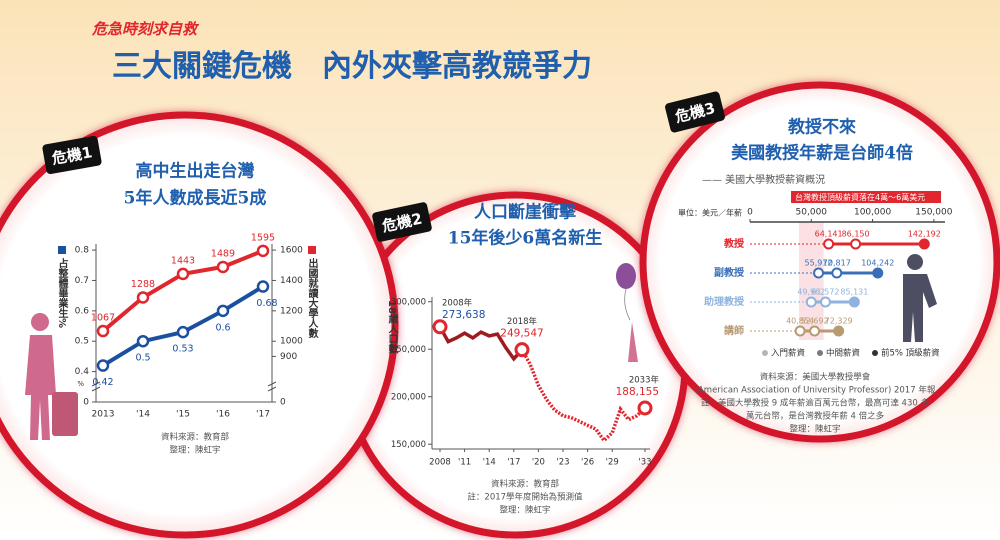  I want to click on y-tick-label: 0.6, so click(82, 311).